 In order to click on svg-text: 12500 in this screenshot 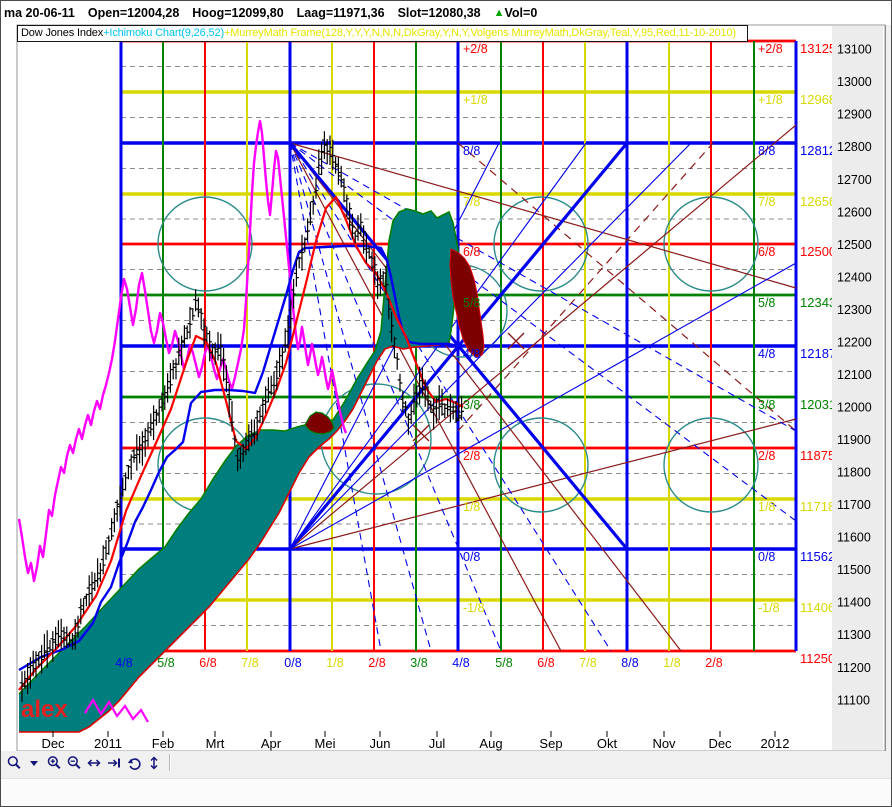, I will do `click(854, 245)`.